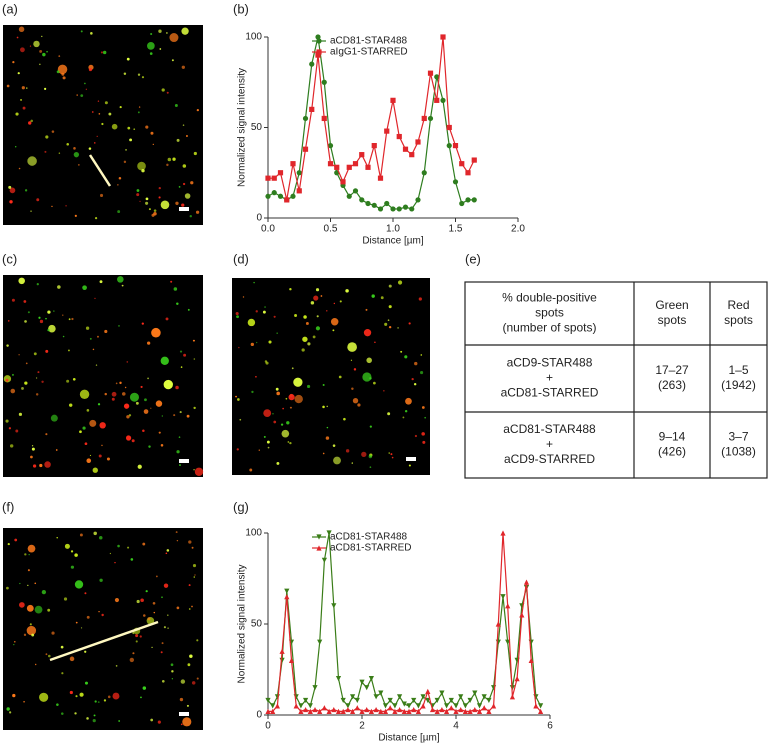  I want to click on y-tick-label: 100, so click(253, 533).